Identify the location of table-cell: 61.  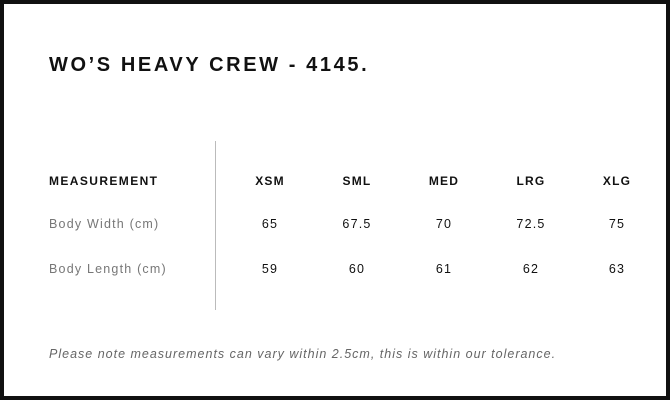
(444, 269).